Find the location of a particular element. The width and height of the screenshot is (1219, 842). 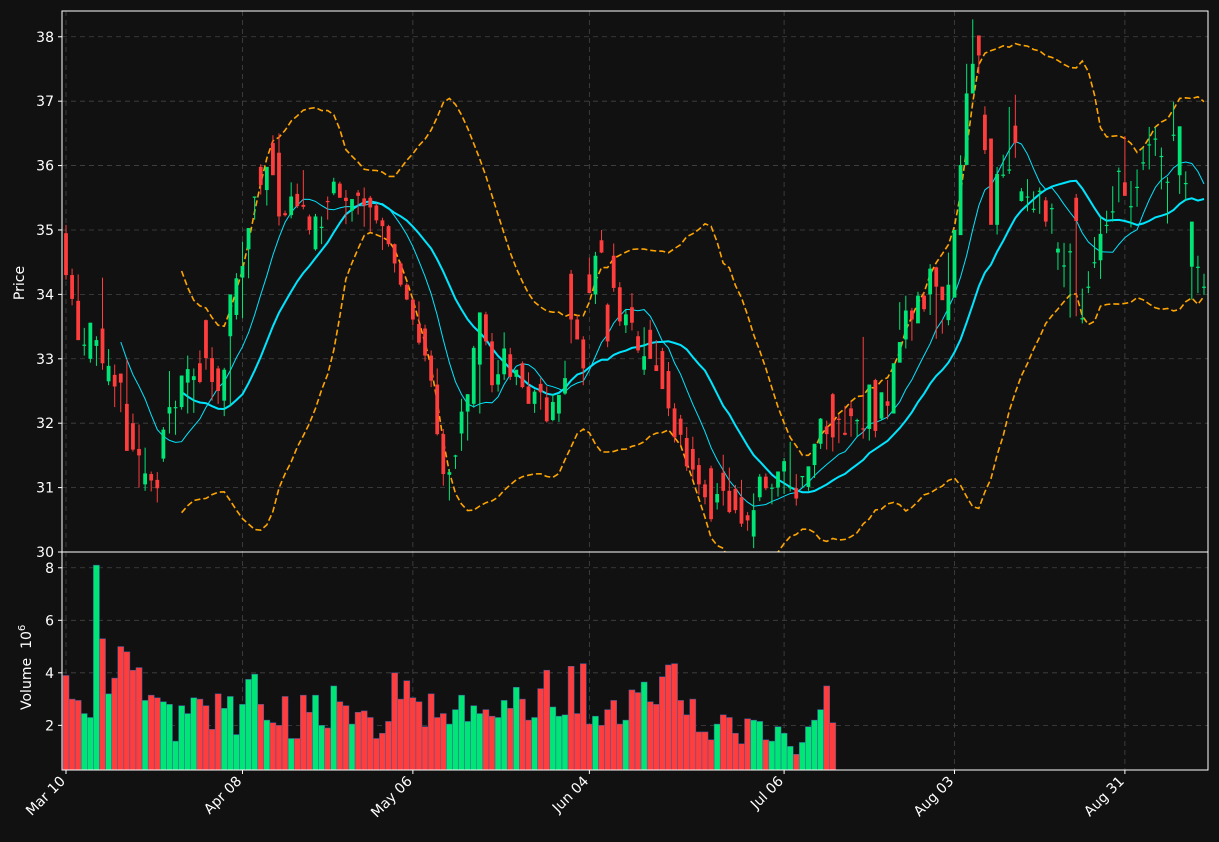

volume-scale-exponent: 6 is located at coordinates (22, 628).